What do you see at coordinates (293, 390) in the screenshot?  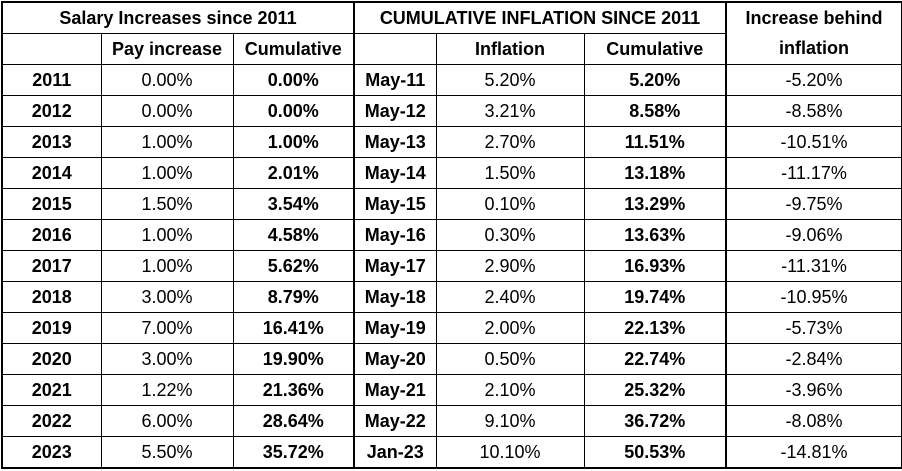 I see `salary-cumulative-cell: 21.36%` at bounding box center [293, 390].